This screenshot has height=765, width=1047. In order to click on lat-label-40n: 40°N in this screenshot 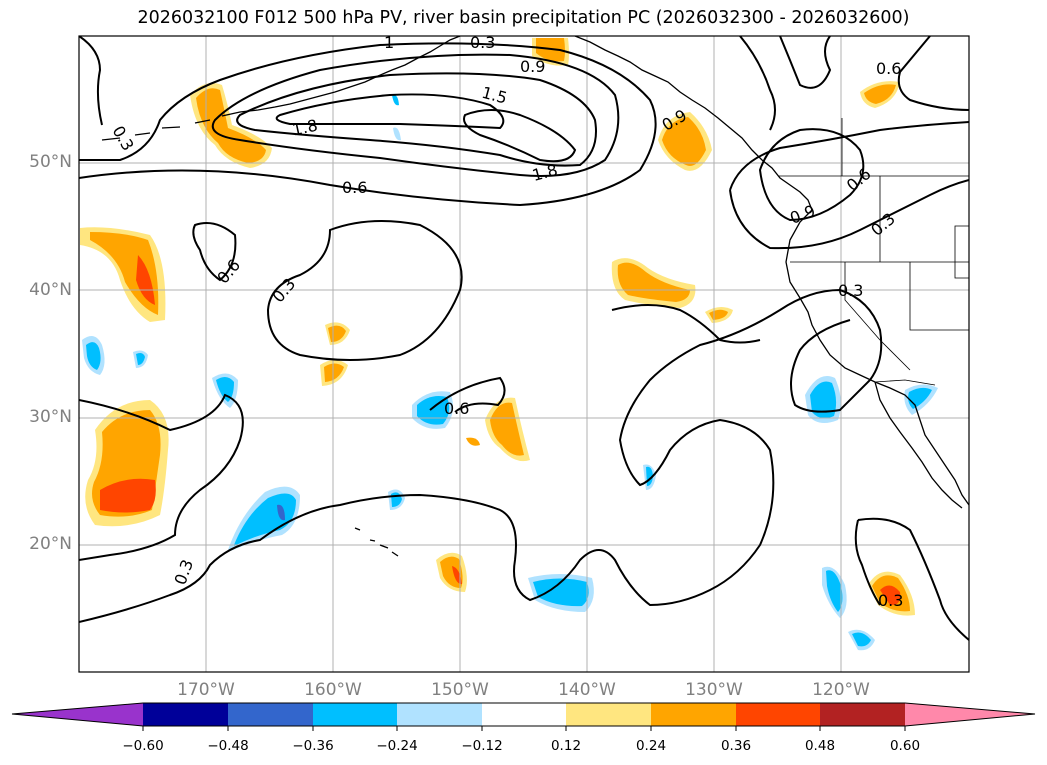, I will do `click(50, 290)`.